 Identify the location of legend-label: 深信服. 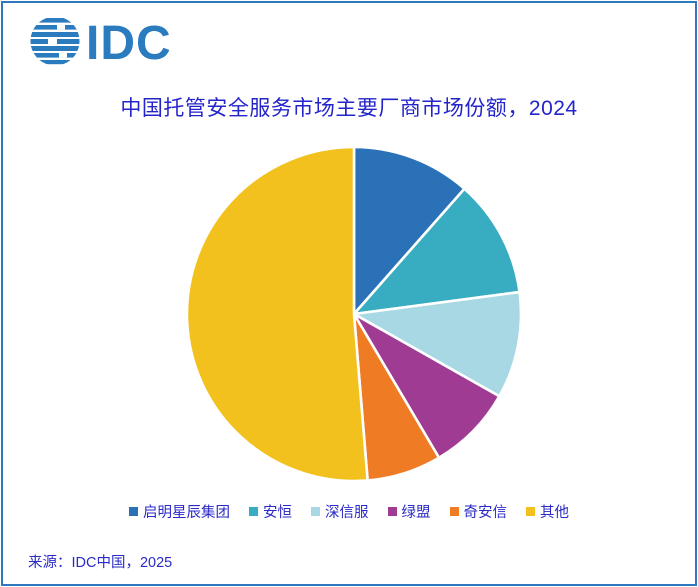
(347, 513).